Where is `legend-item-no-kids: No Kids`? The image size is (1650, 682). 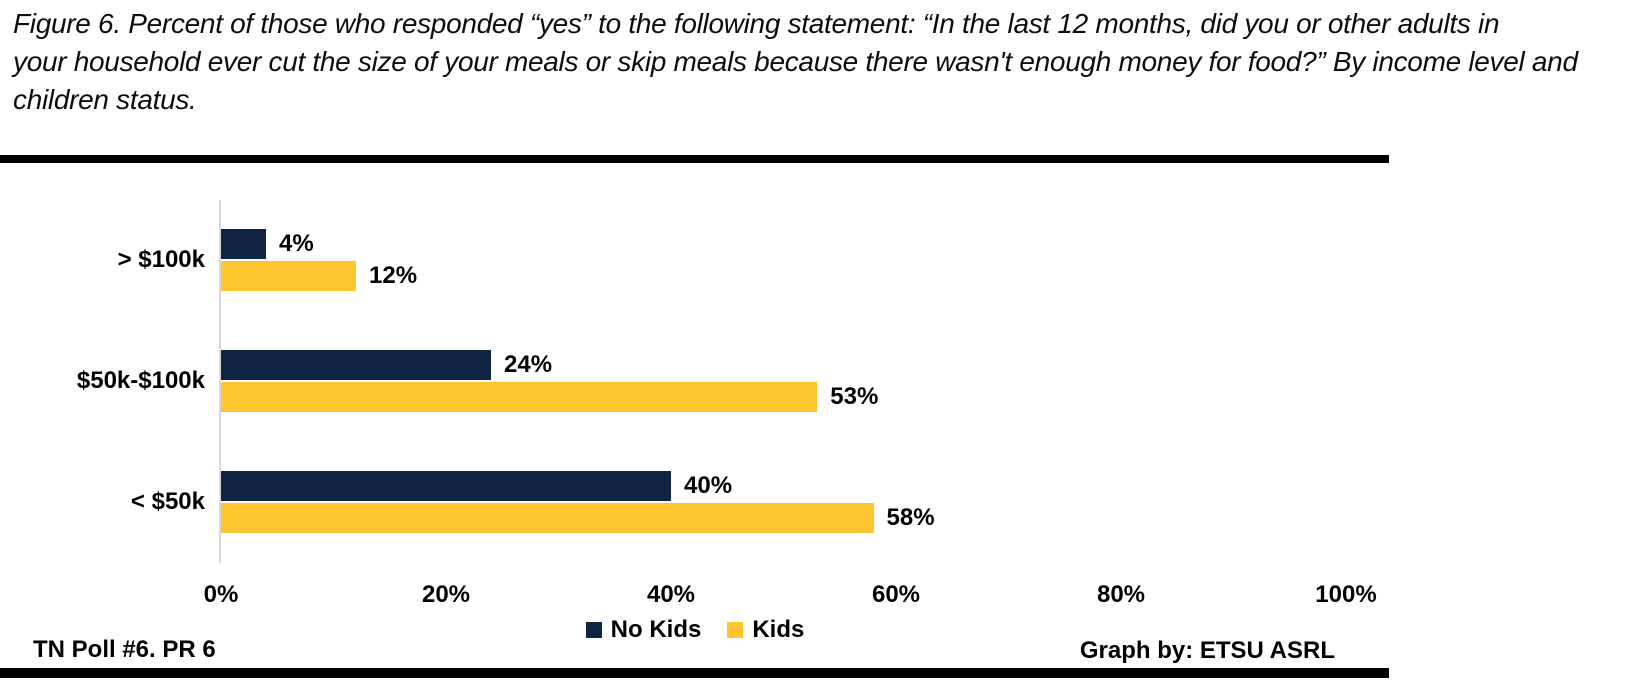 legend-item-no-kids: No Kids is located at coordinates (643, 630).